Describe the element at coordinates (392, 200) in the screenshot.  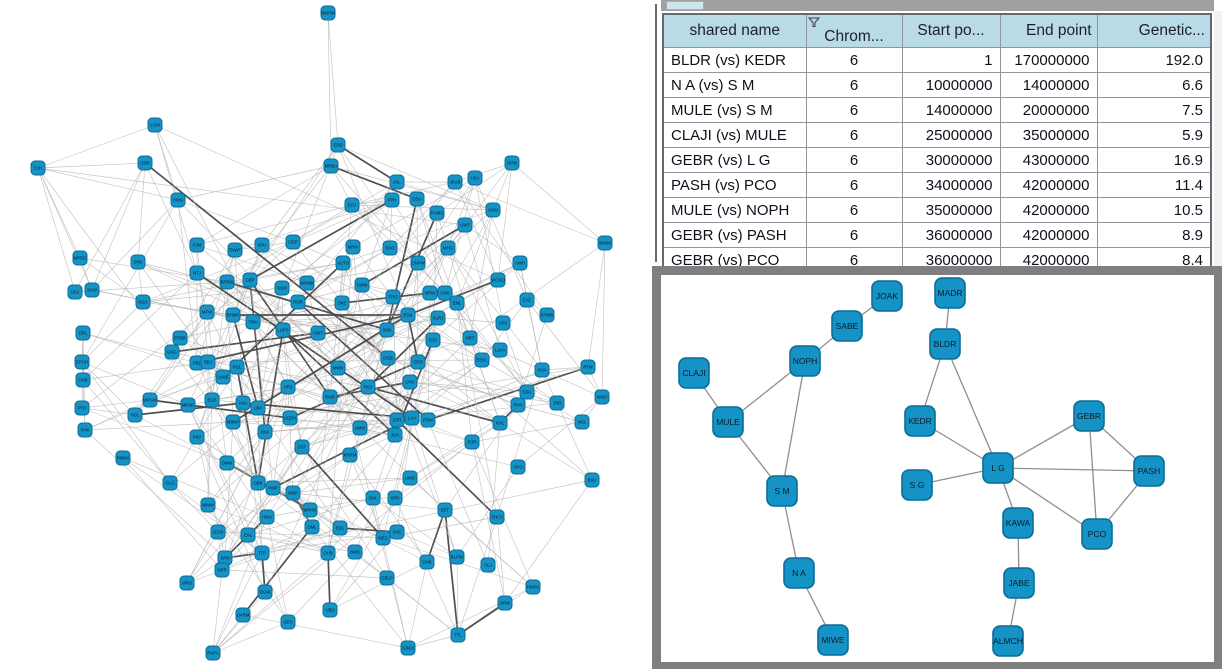
I see `network-node: PPH` at that location.